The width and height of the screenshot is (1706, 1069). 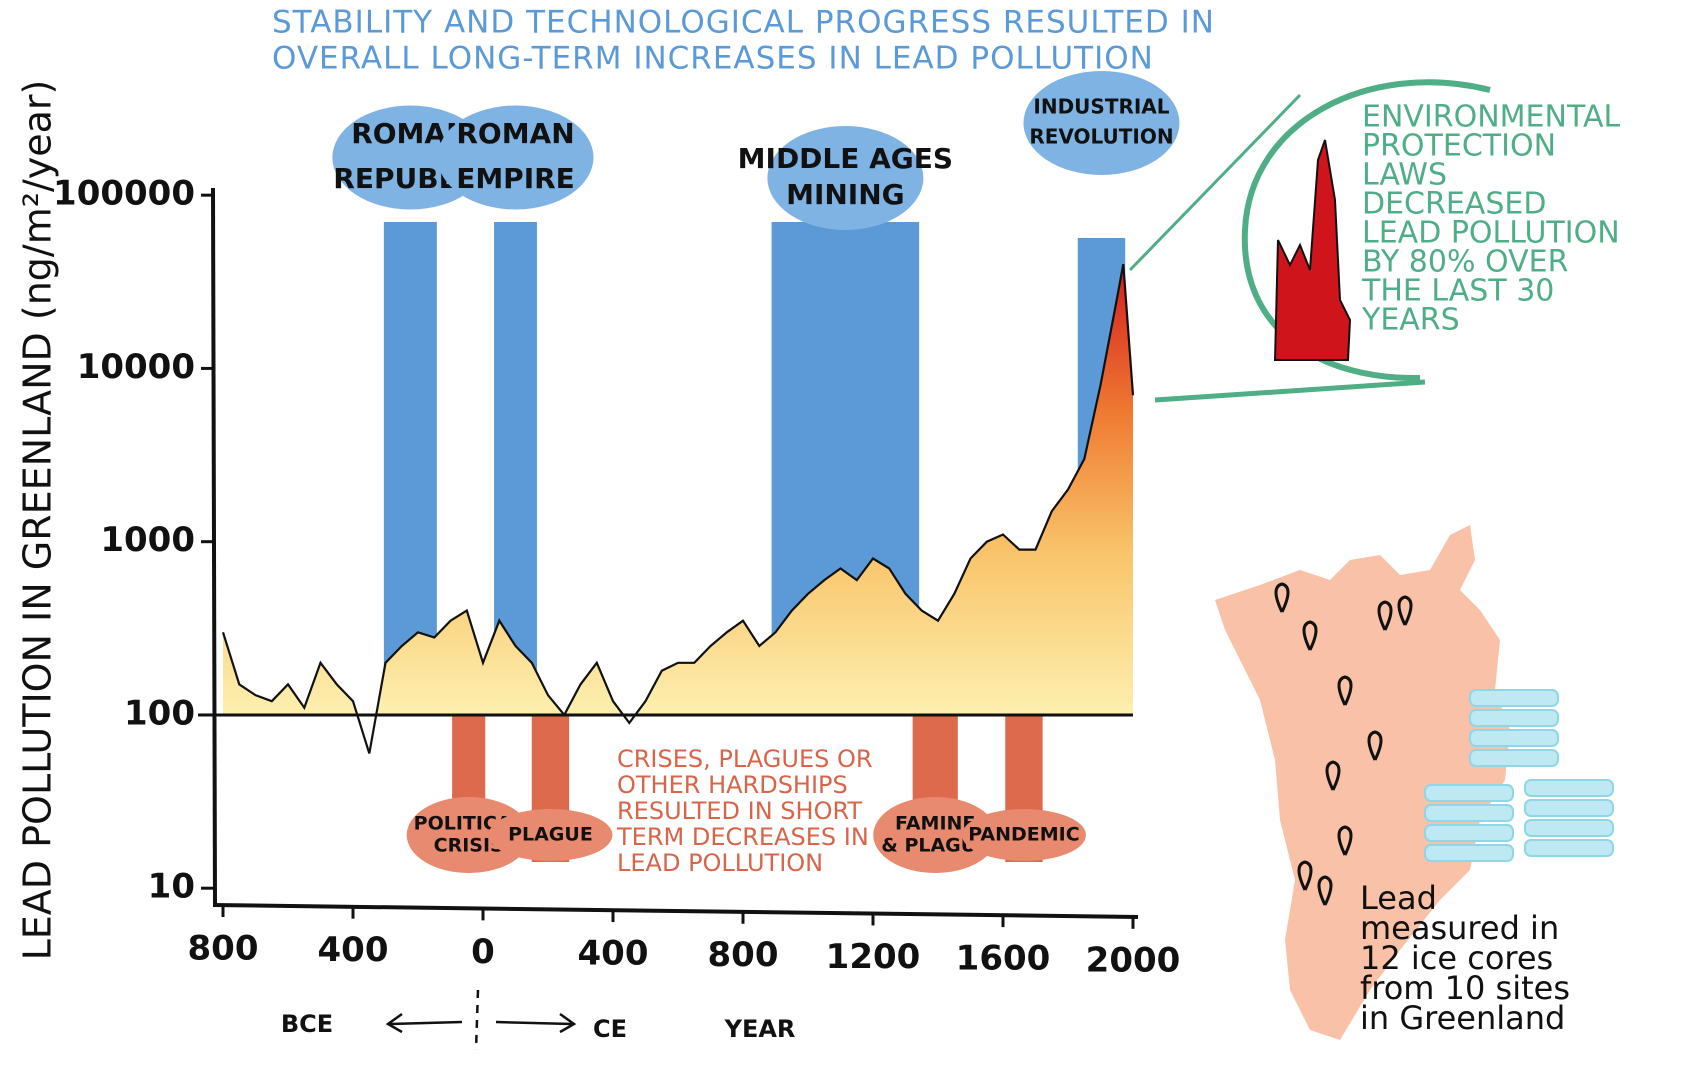 I want to click on map-note: measured in, so click(x=1459, y=928).